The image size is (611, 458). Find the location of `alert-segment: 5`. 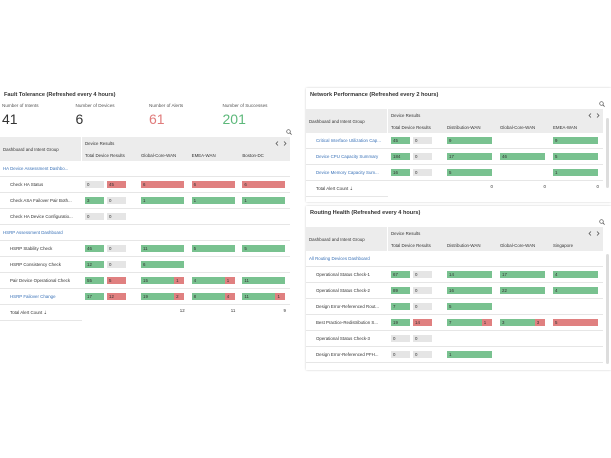

alert-segment: 5 is located at coordinates (575, 322).